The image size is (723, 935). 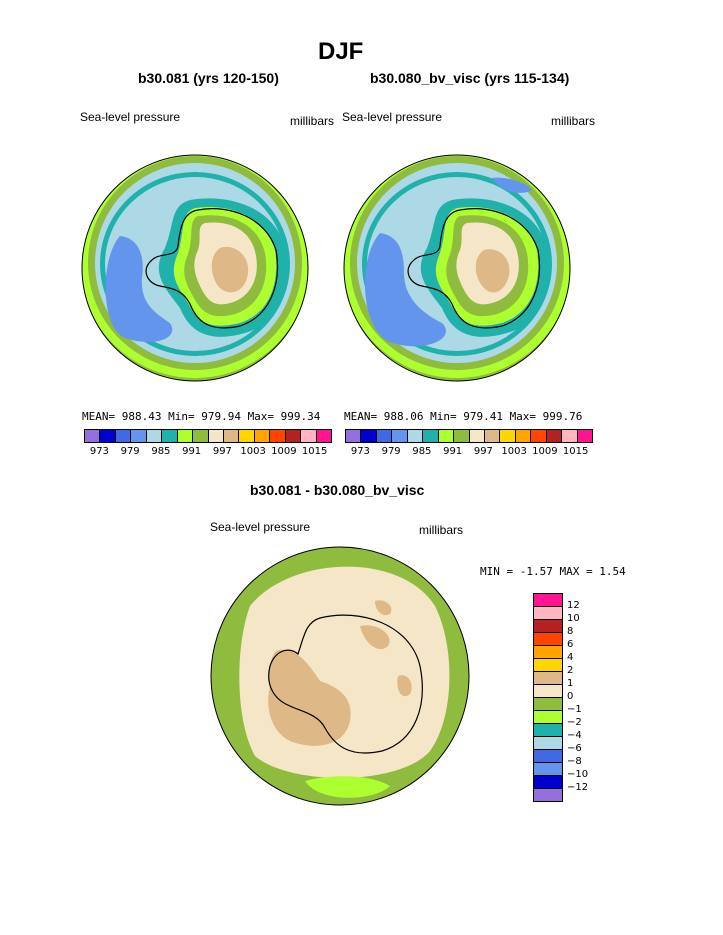 What do you see at coordinates (337, 490) in the screenshot?
I see `diff-subtitle: b30.081 - b30.080_bv_visc` at bounding box center [337, 490].